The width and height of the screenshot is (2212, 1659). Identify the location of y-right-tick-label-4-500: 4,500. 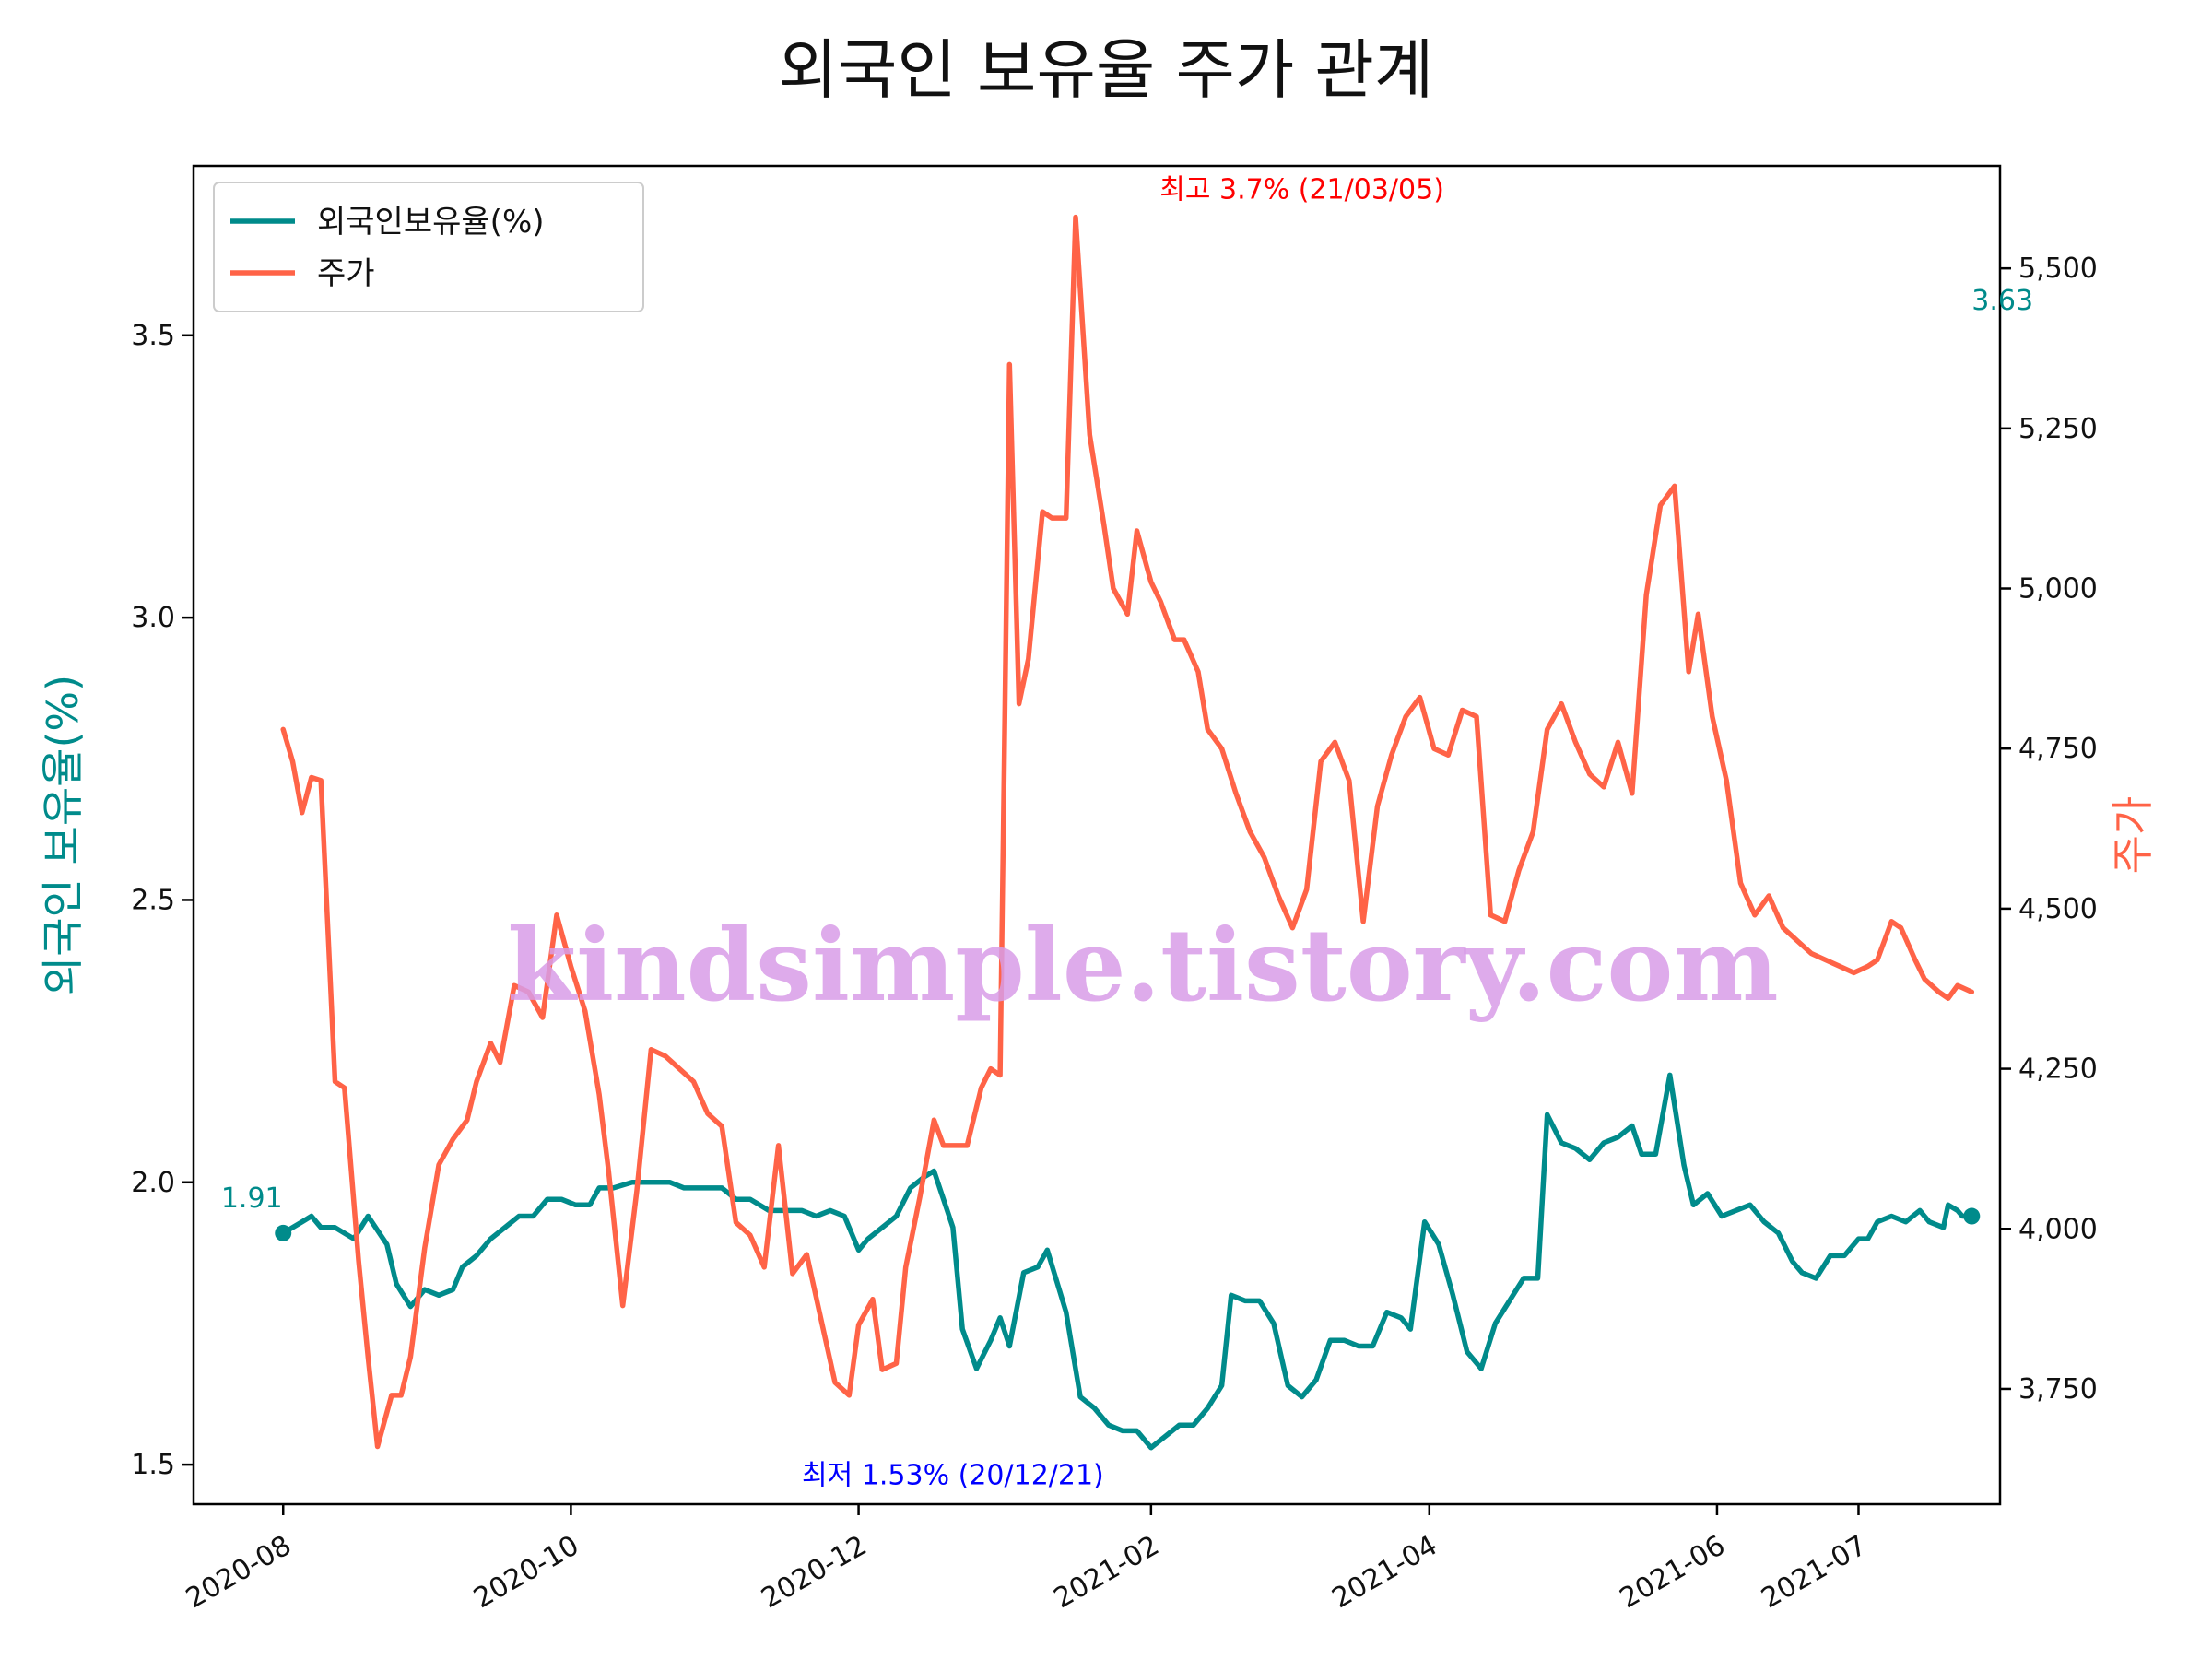
(2058, 909).